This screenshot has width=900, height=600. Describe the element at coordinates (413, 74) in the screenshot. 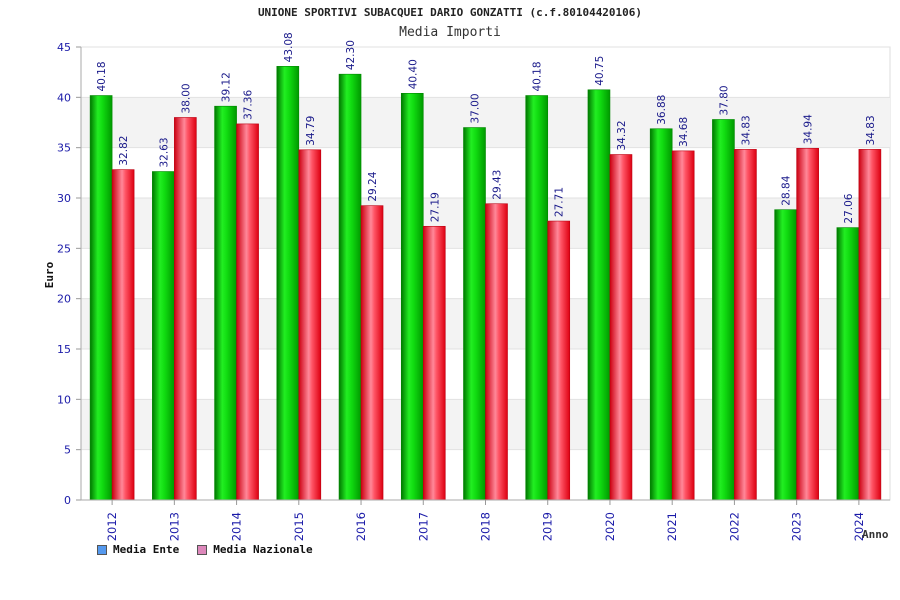

I see `value-label: 40.40` at that location.